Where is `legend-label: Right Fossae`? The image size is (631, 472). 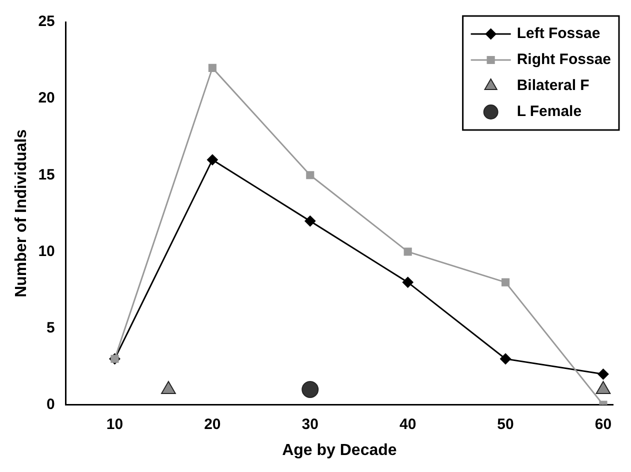
legend-label: Right Fossae is located at coordinates (564, 59).